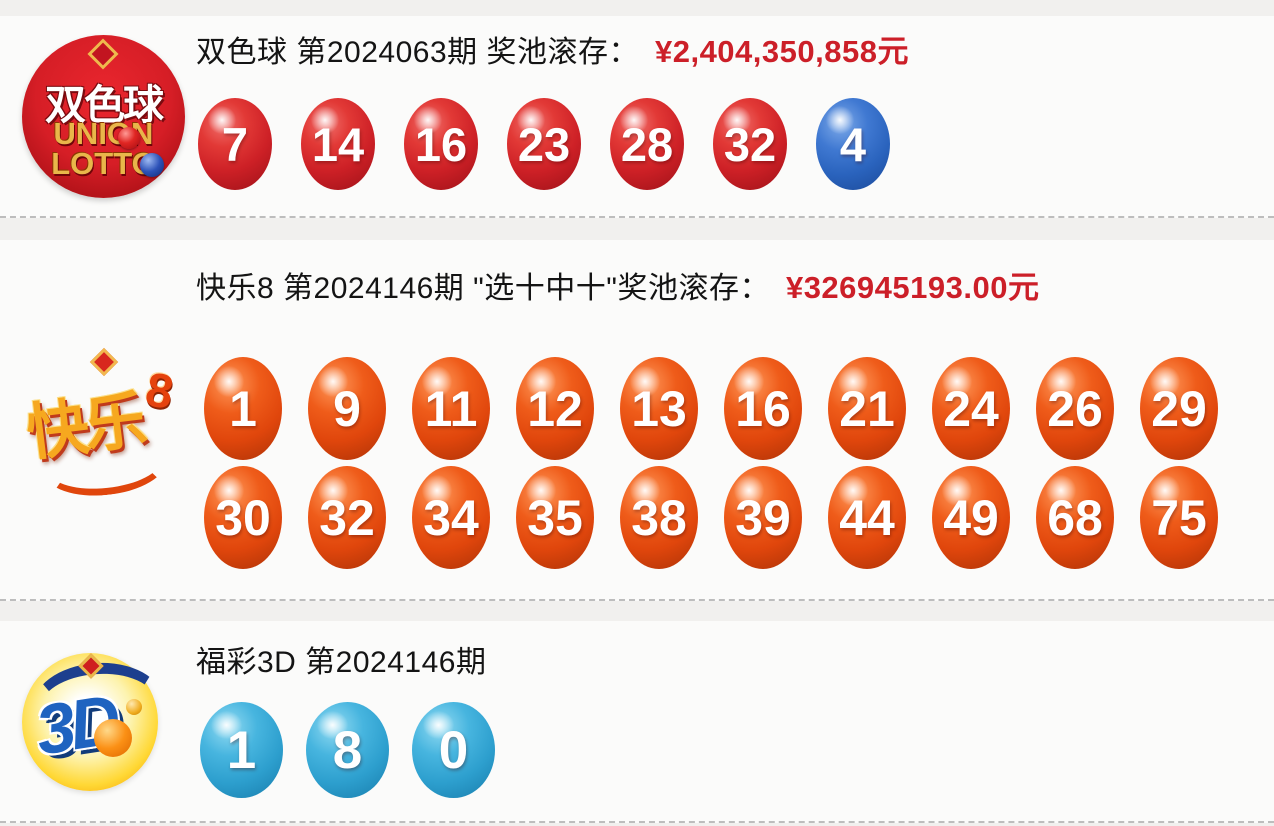 The height and width of the screenshot is (826, 1274). I want to click on orange-ball: 21, so click(867, 413).